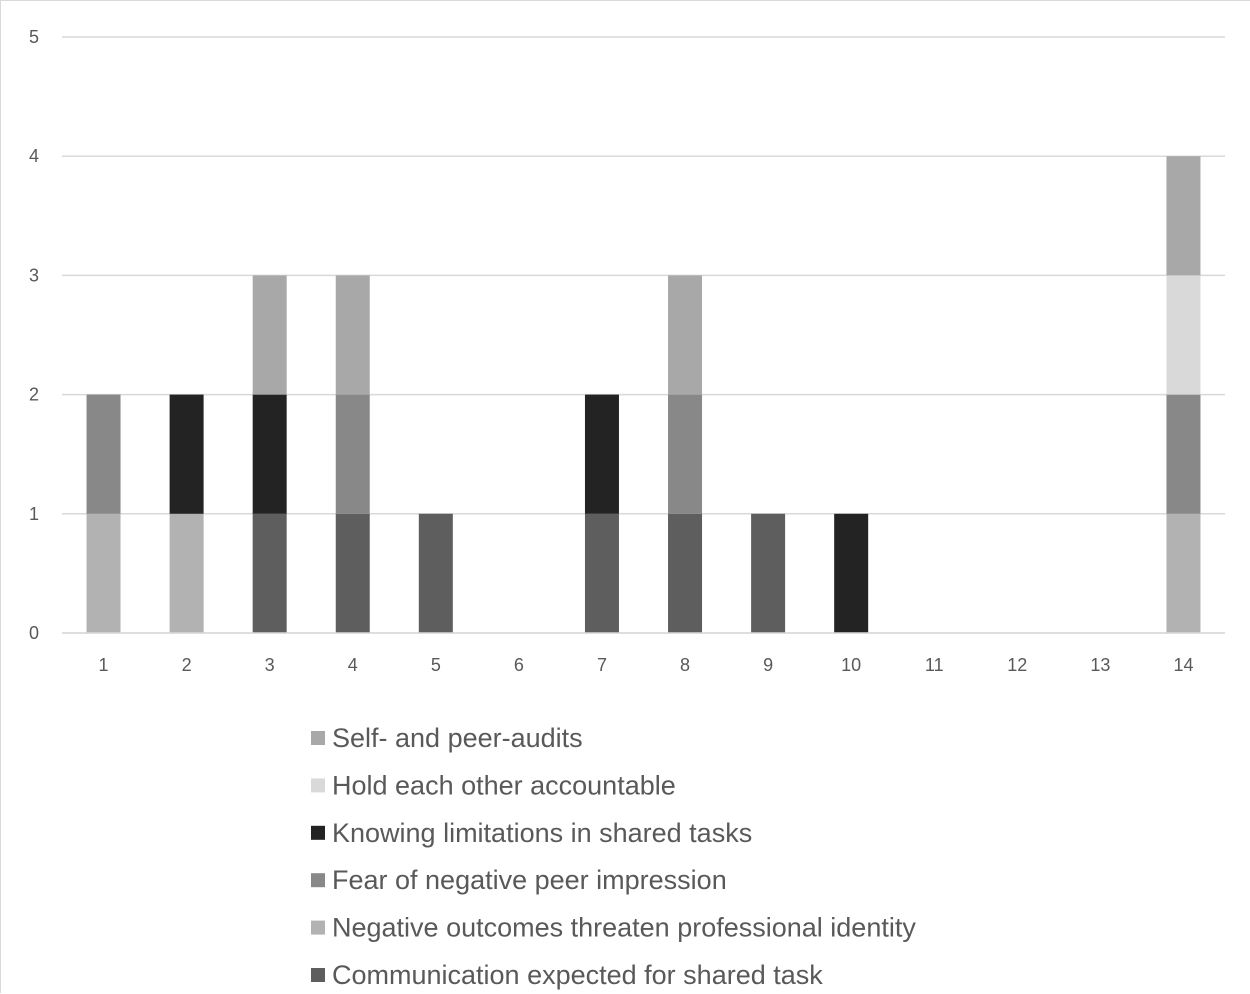  What do you see at coordinates (542, 833) in the screenshot?
I see `legend-label: Knowing limitations in shared tasks` at bounding box center [542, 833].